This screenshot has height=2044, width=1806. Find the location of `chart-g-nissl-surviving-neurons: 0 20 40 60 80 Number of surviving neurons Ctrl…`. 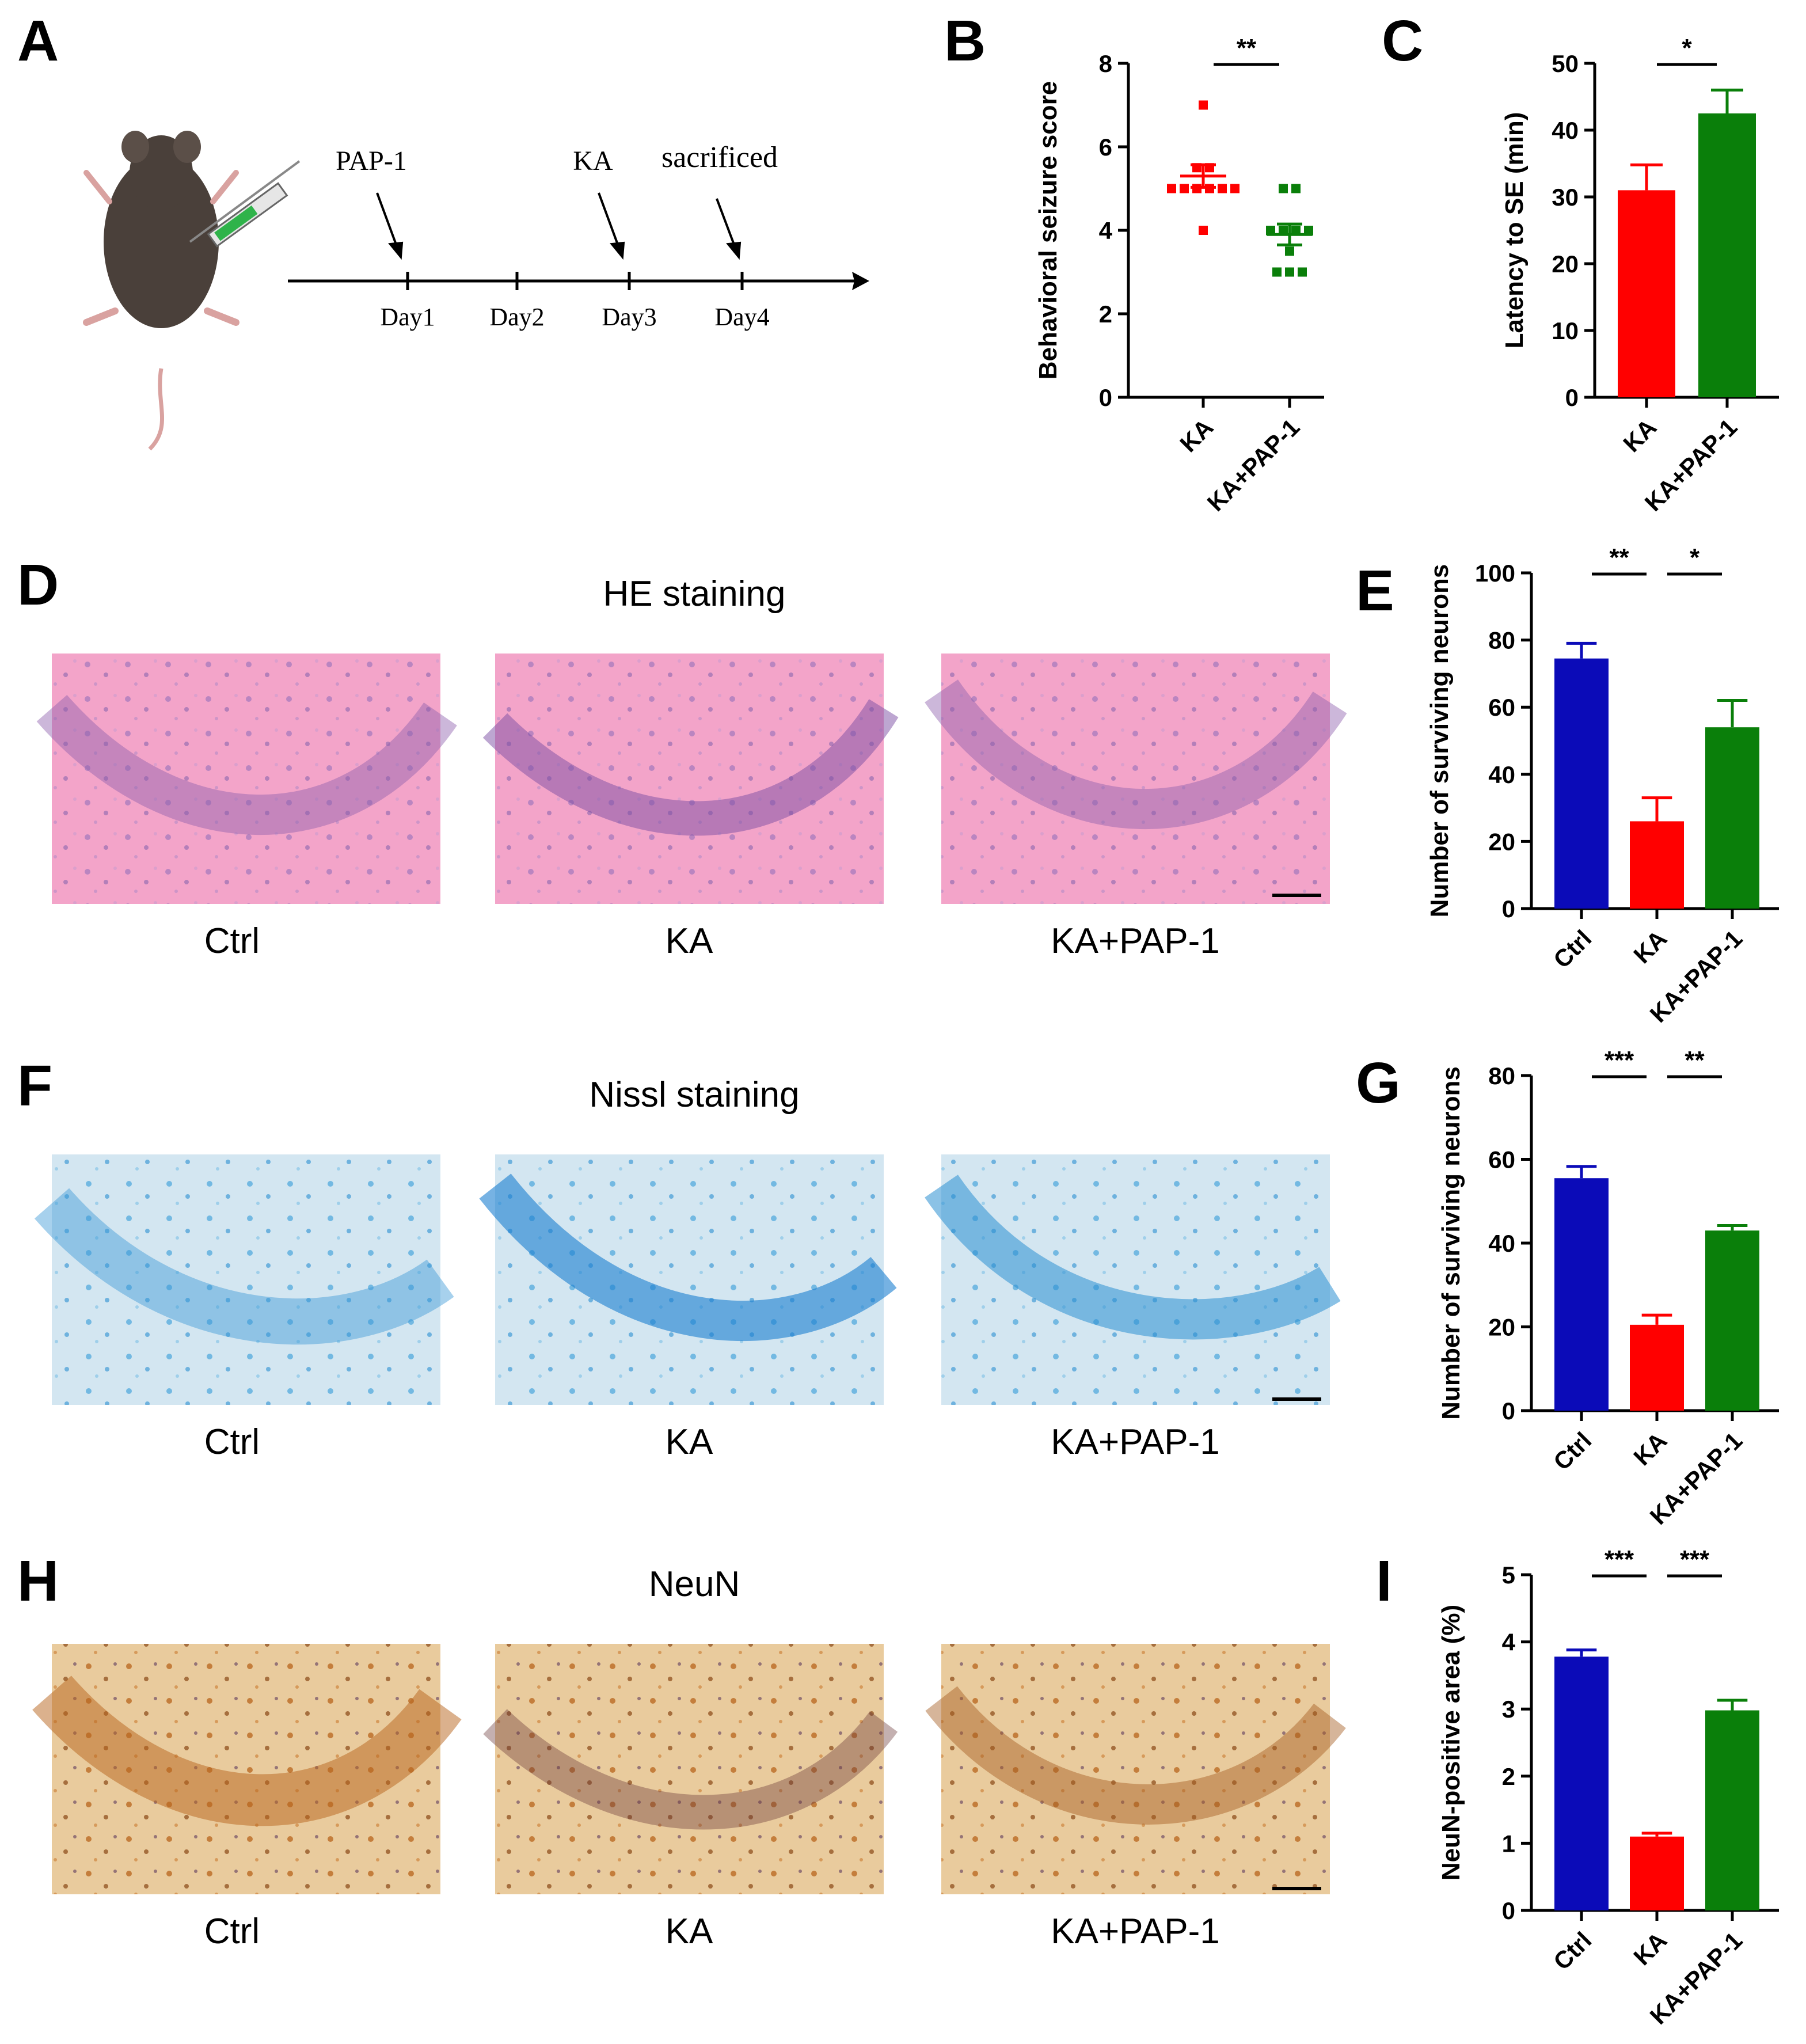

chart-g-nissl-surviving-neurons: 0 20 40 60 80 Number of surviving neurons Ctrl… is located at coordinates (1608, 1288).